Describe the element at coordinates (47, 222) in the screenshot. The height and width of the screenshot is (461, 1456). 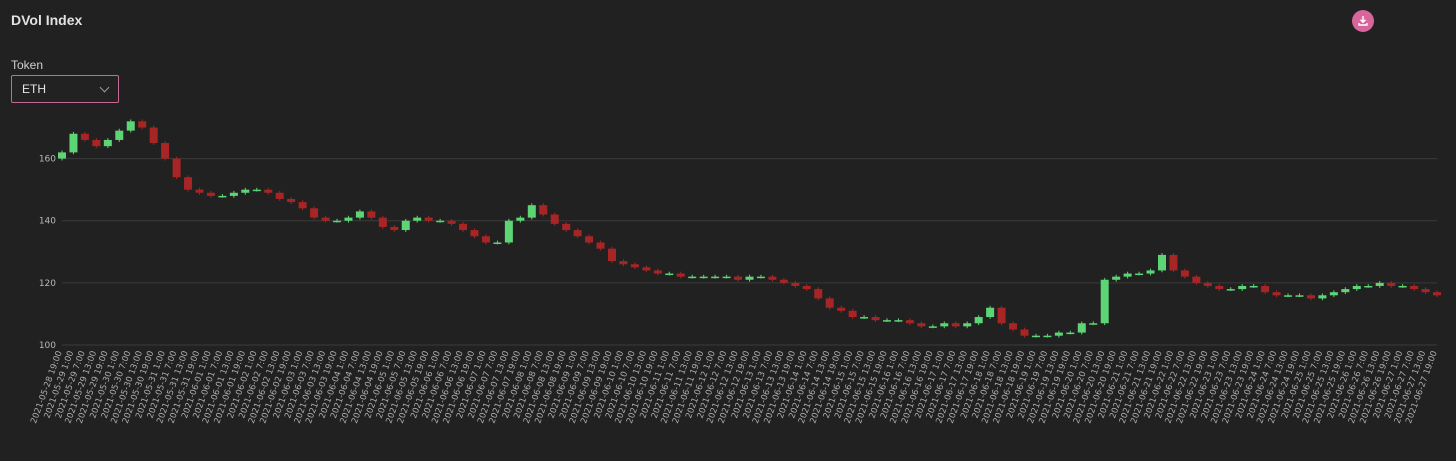
I see `y-tick-label: 140` at that location.